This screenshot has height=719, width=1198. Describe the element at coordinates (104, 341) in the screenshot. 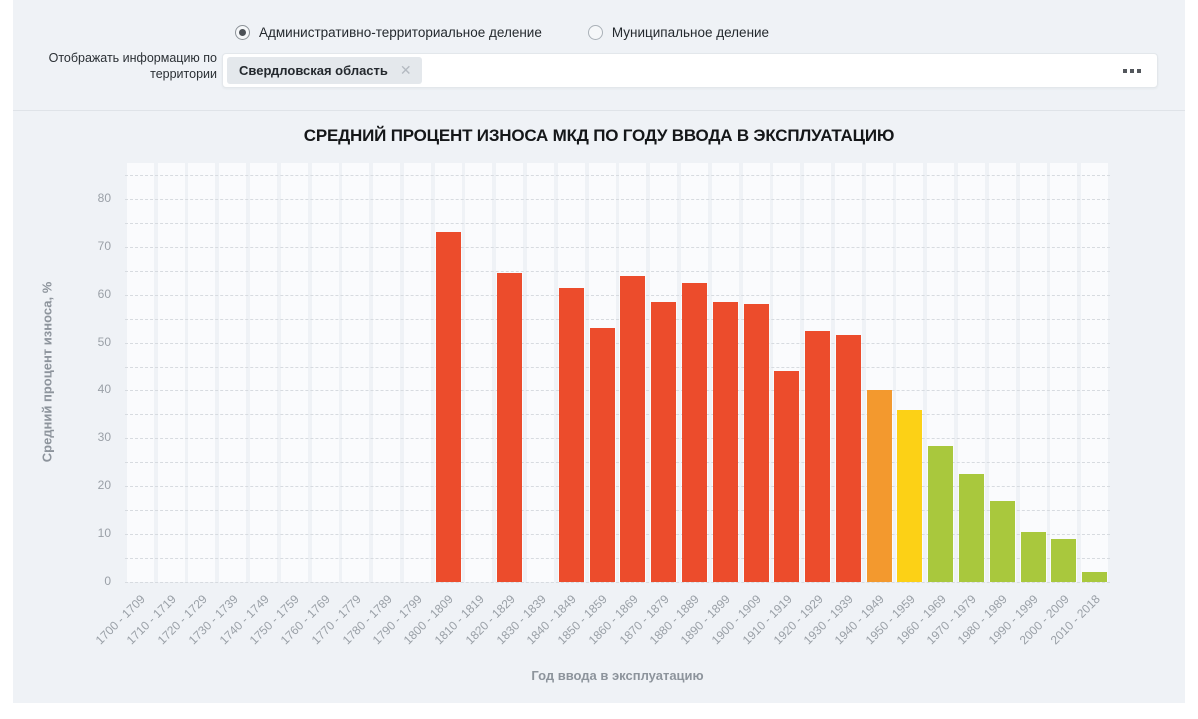

I see `y-tick-label: 50` at that location.